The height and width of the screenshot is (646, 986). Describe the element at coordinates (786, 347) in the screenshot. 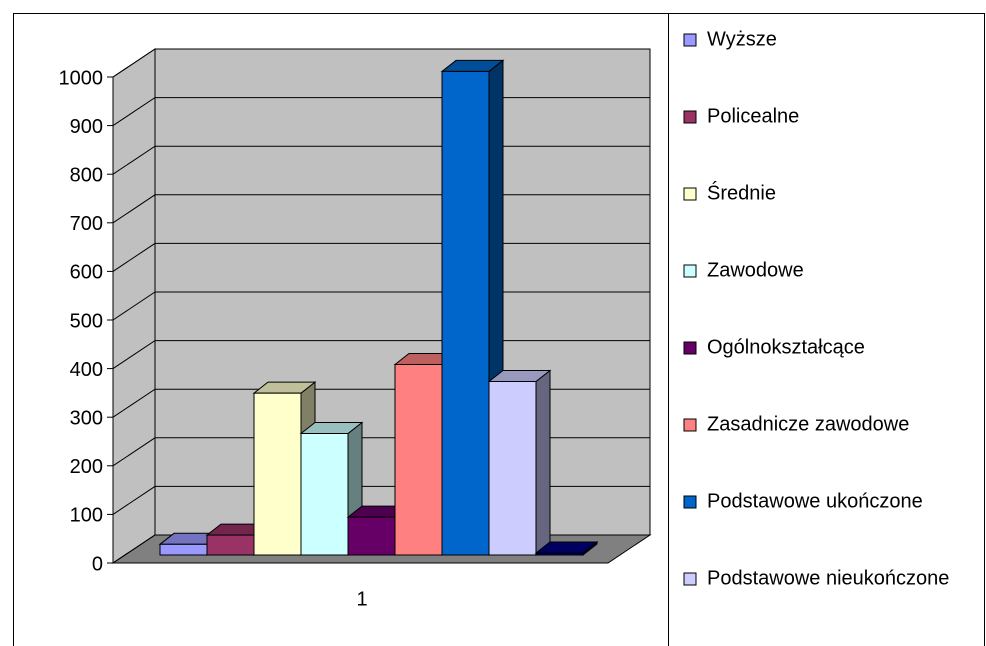

I see `legend-label: Ogólnokształcące` at that location.